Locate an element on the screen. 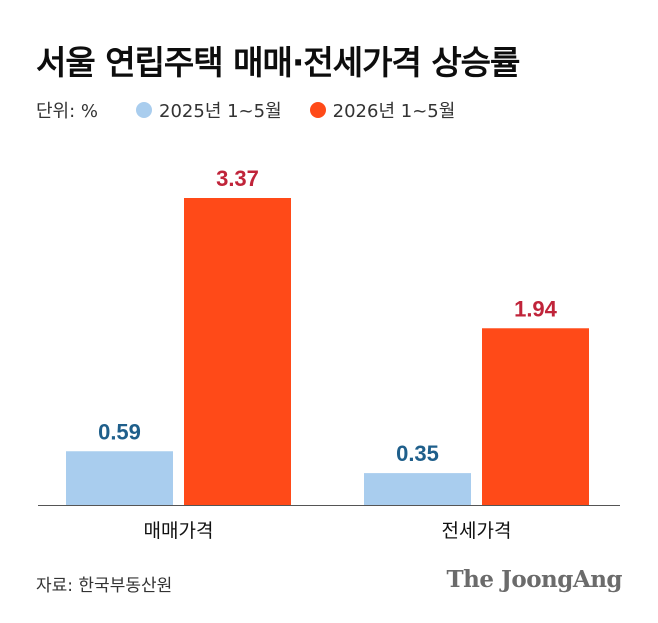 The width and height of the screenshot is (658, 623). legend-label-2026: 2026년 1~5월 is located at coordinates (394, 111).